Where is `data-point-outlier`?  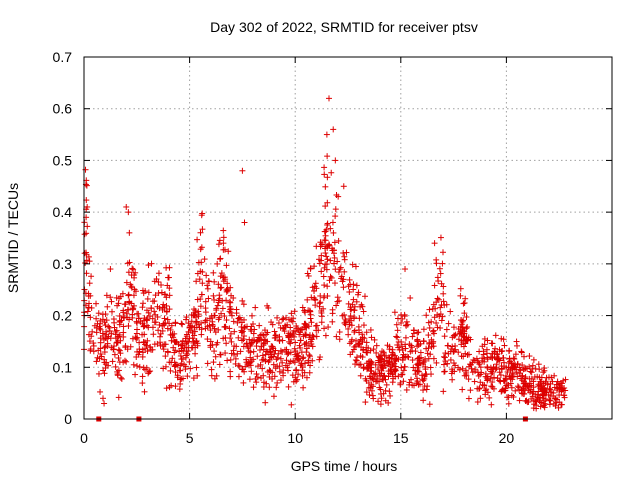
data-point-outlier is located at coordinates (434, 243).